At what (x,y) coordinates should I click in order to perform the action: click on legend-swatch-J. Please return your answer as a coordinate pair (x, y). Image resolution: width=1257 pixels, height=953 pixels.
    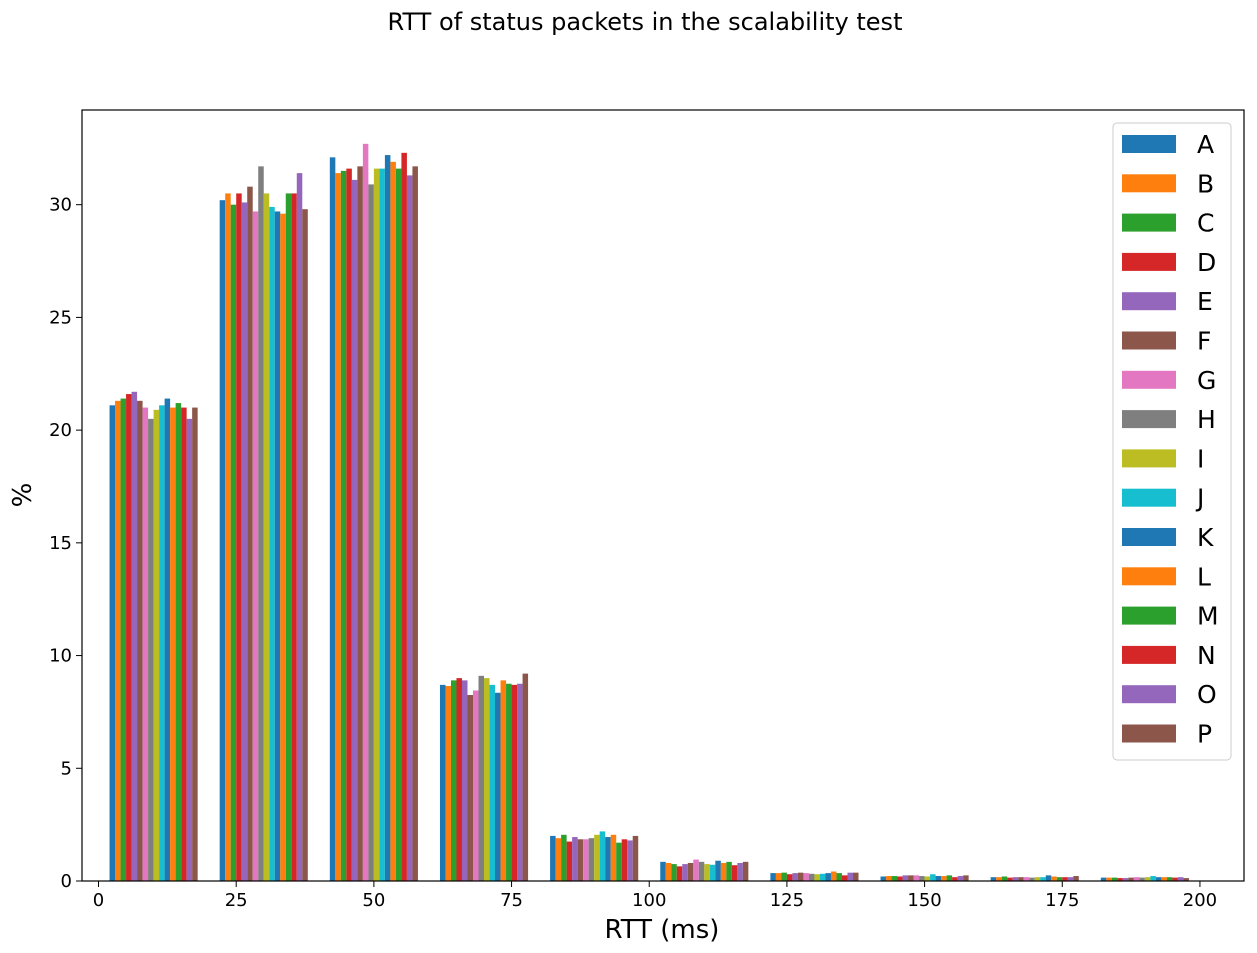
    Looking at the image, I should click on (1149, 497).